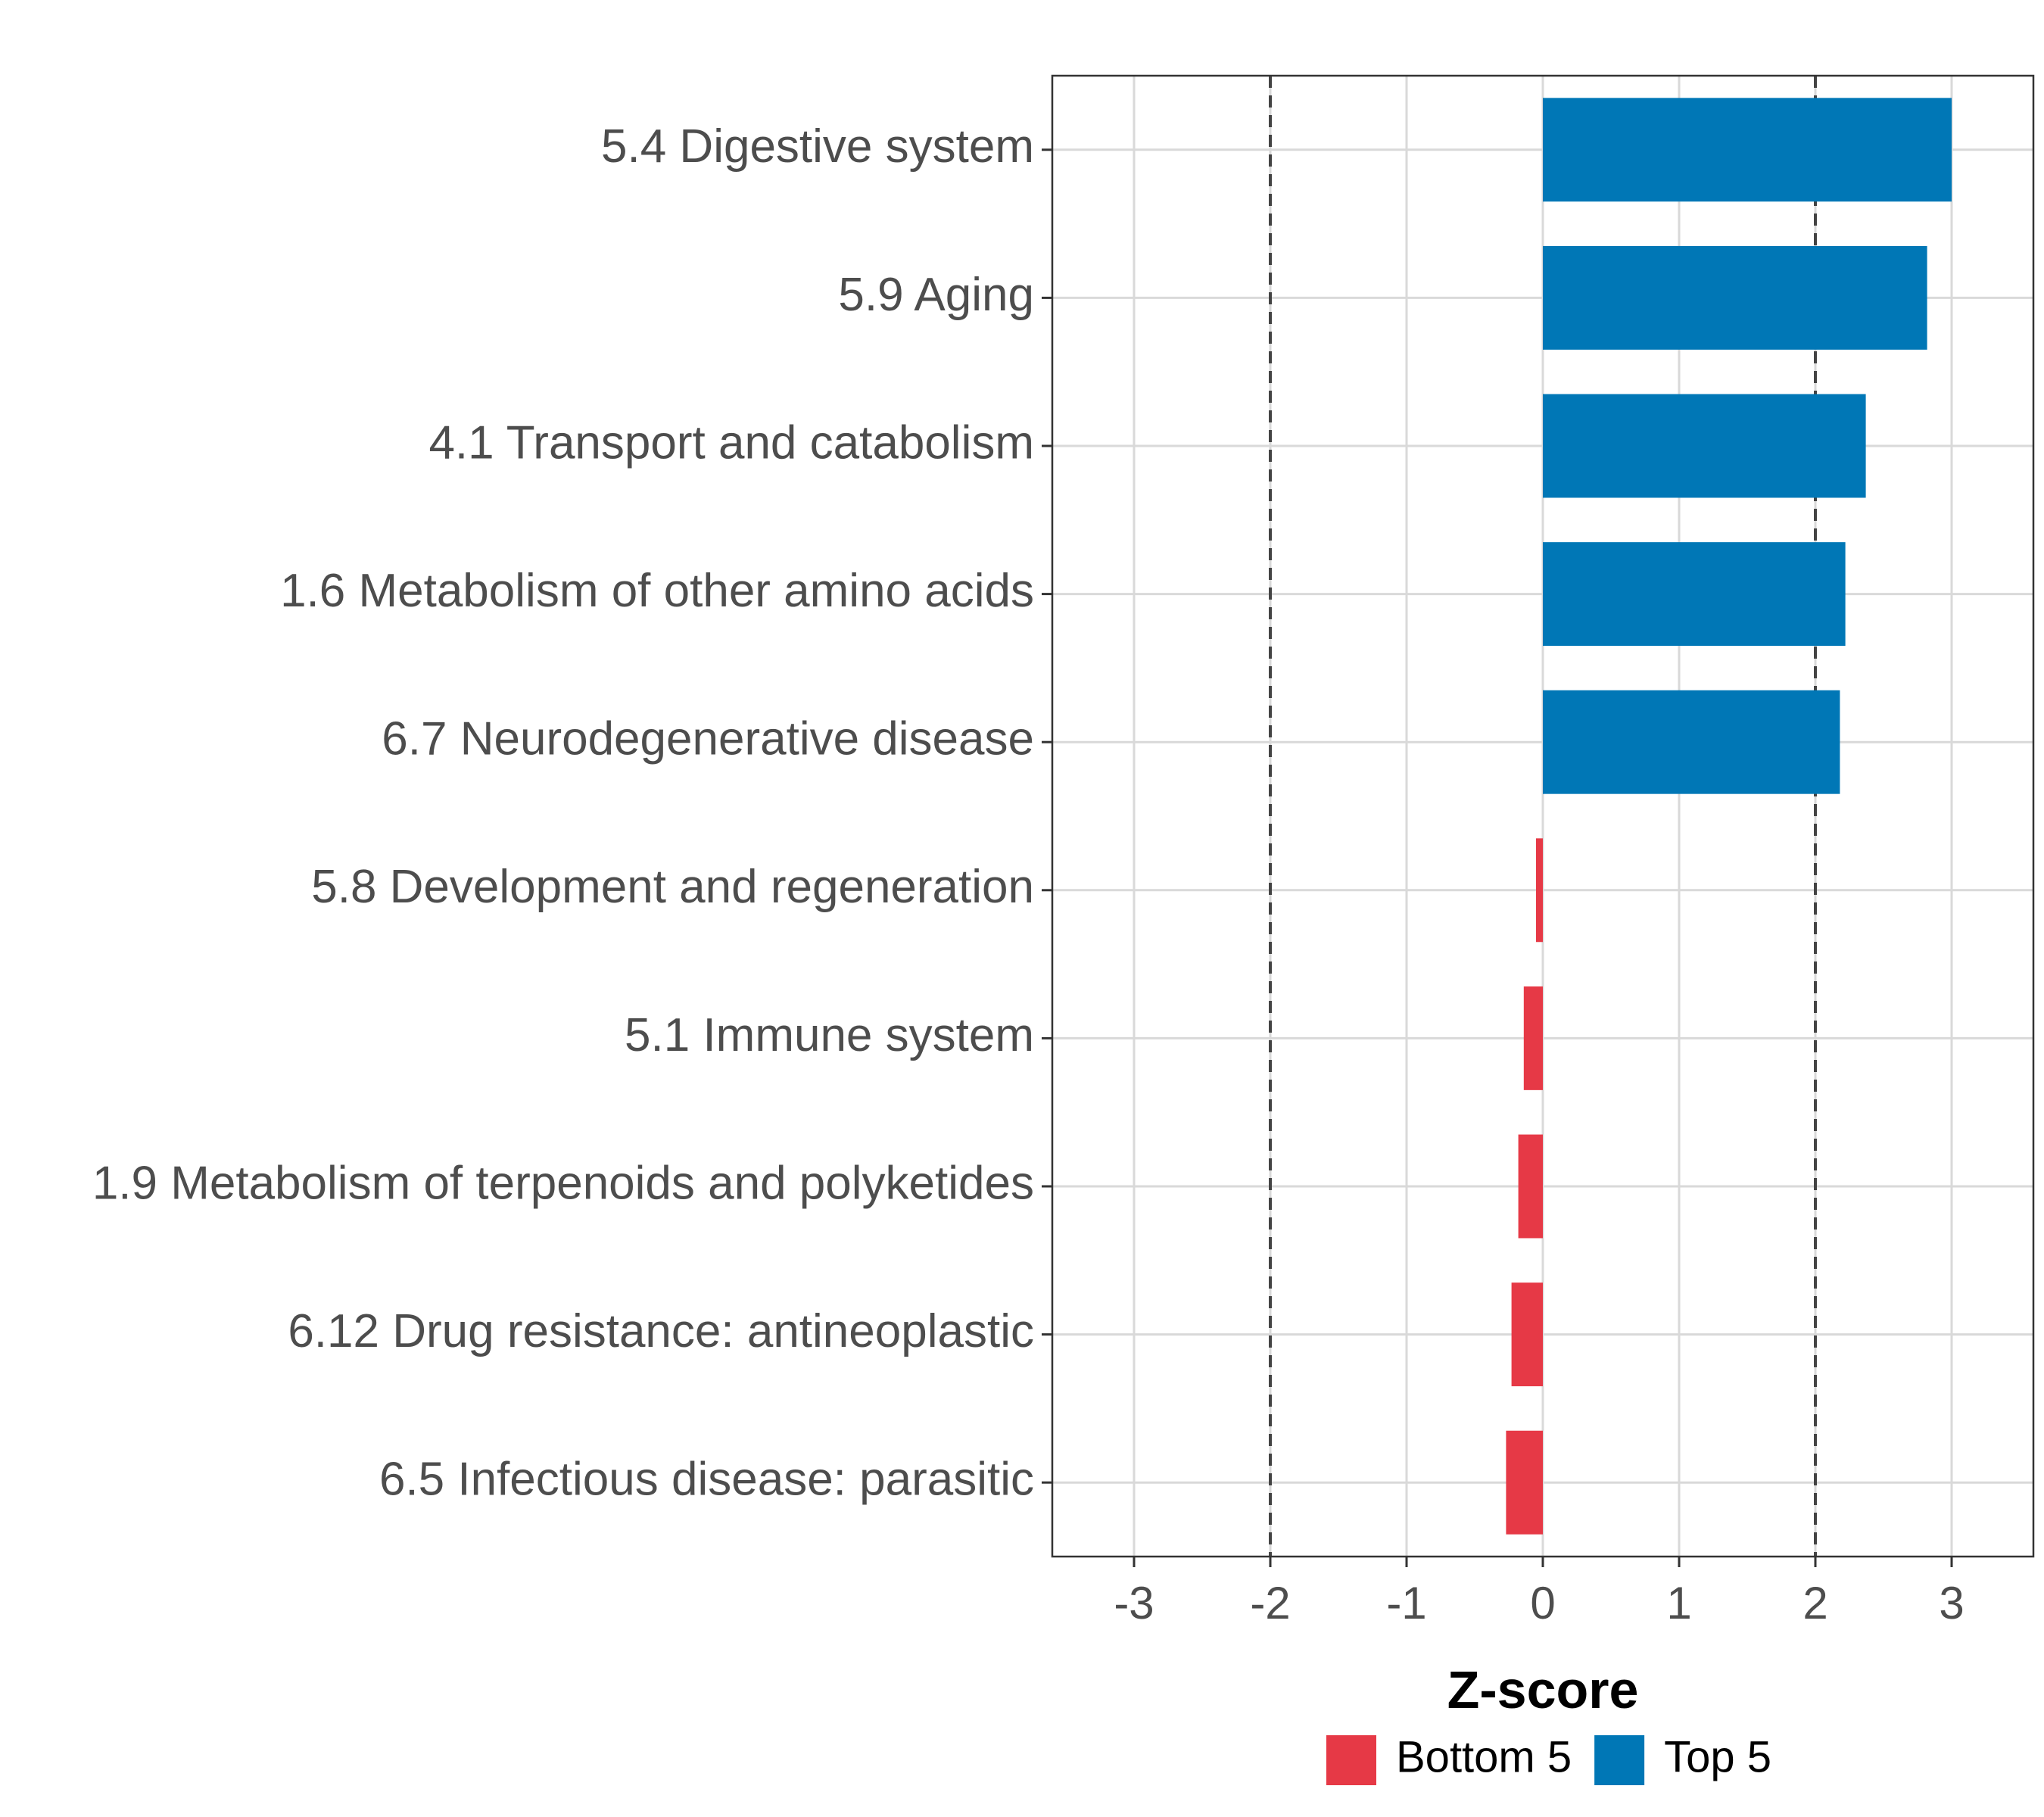 This screenshot has height=1817, width=2044. What do you see at coordinates (1951, 1603) in the screenshot?
I see `x-tick-label: 3` at bounding box center [1951, 1603].